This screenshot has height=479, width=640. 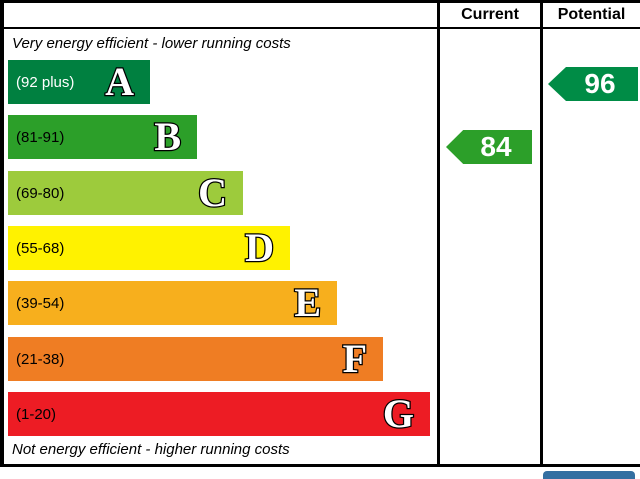 What do you see at coordinates (119, 81) in the screenshot?
I see `band-a-letter: A` at bounding box center [119, 81].